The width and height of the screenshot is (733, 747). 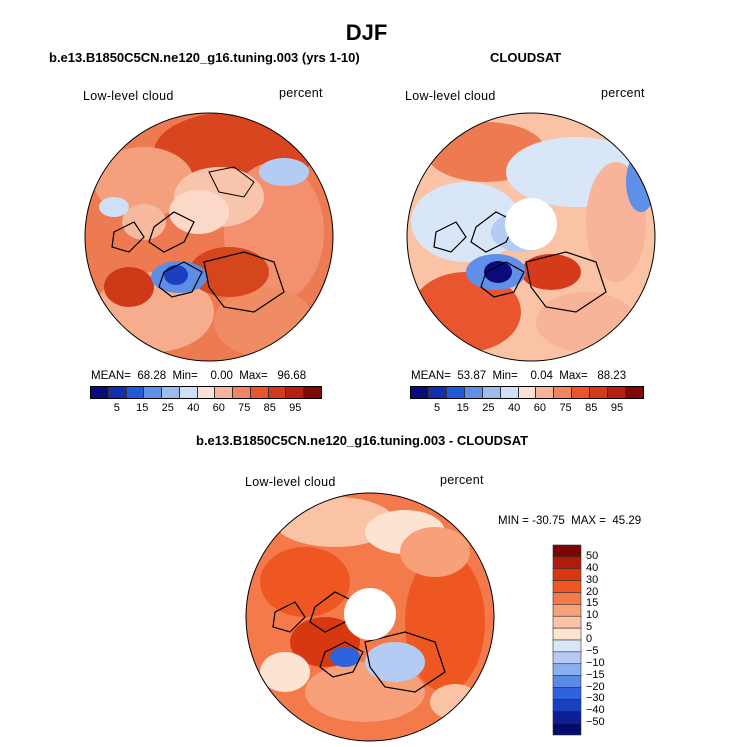 I want to click on panel3-units-label: percent, so click(x=462, y=480).